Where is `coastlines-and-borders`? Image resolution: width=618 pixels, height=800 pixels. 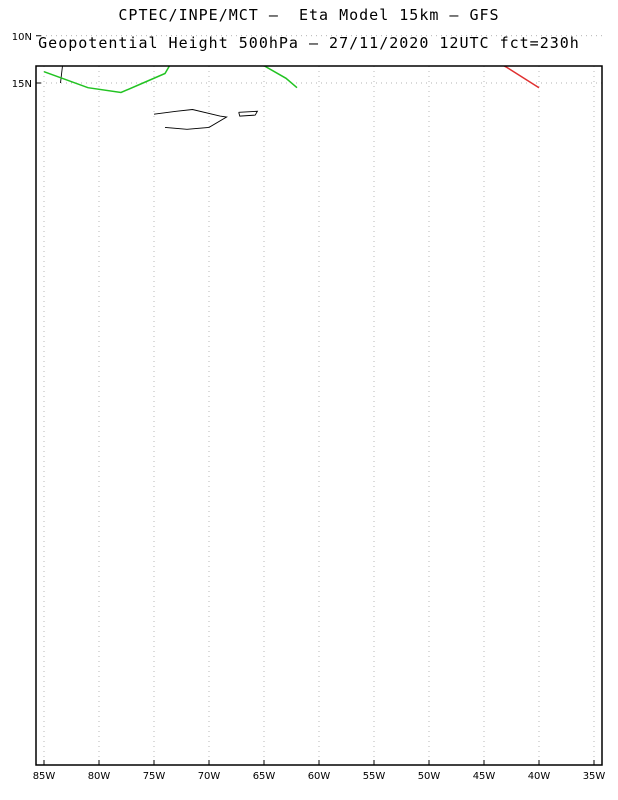
coastlines-and-borders is located at coordinates (327, 65).